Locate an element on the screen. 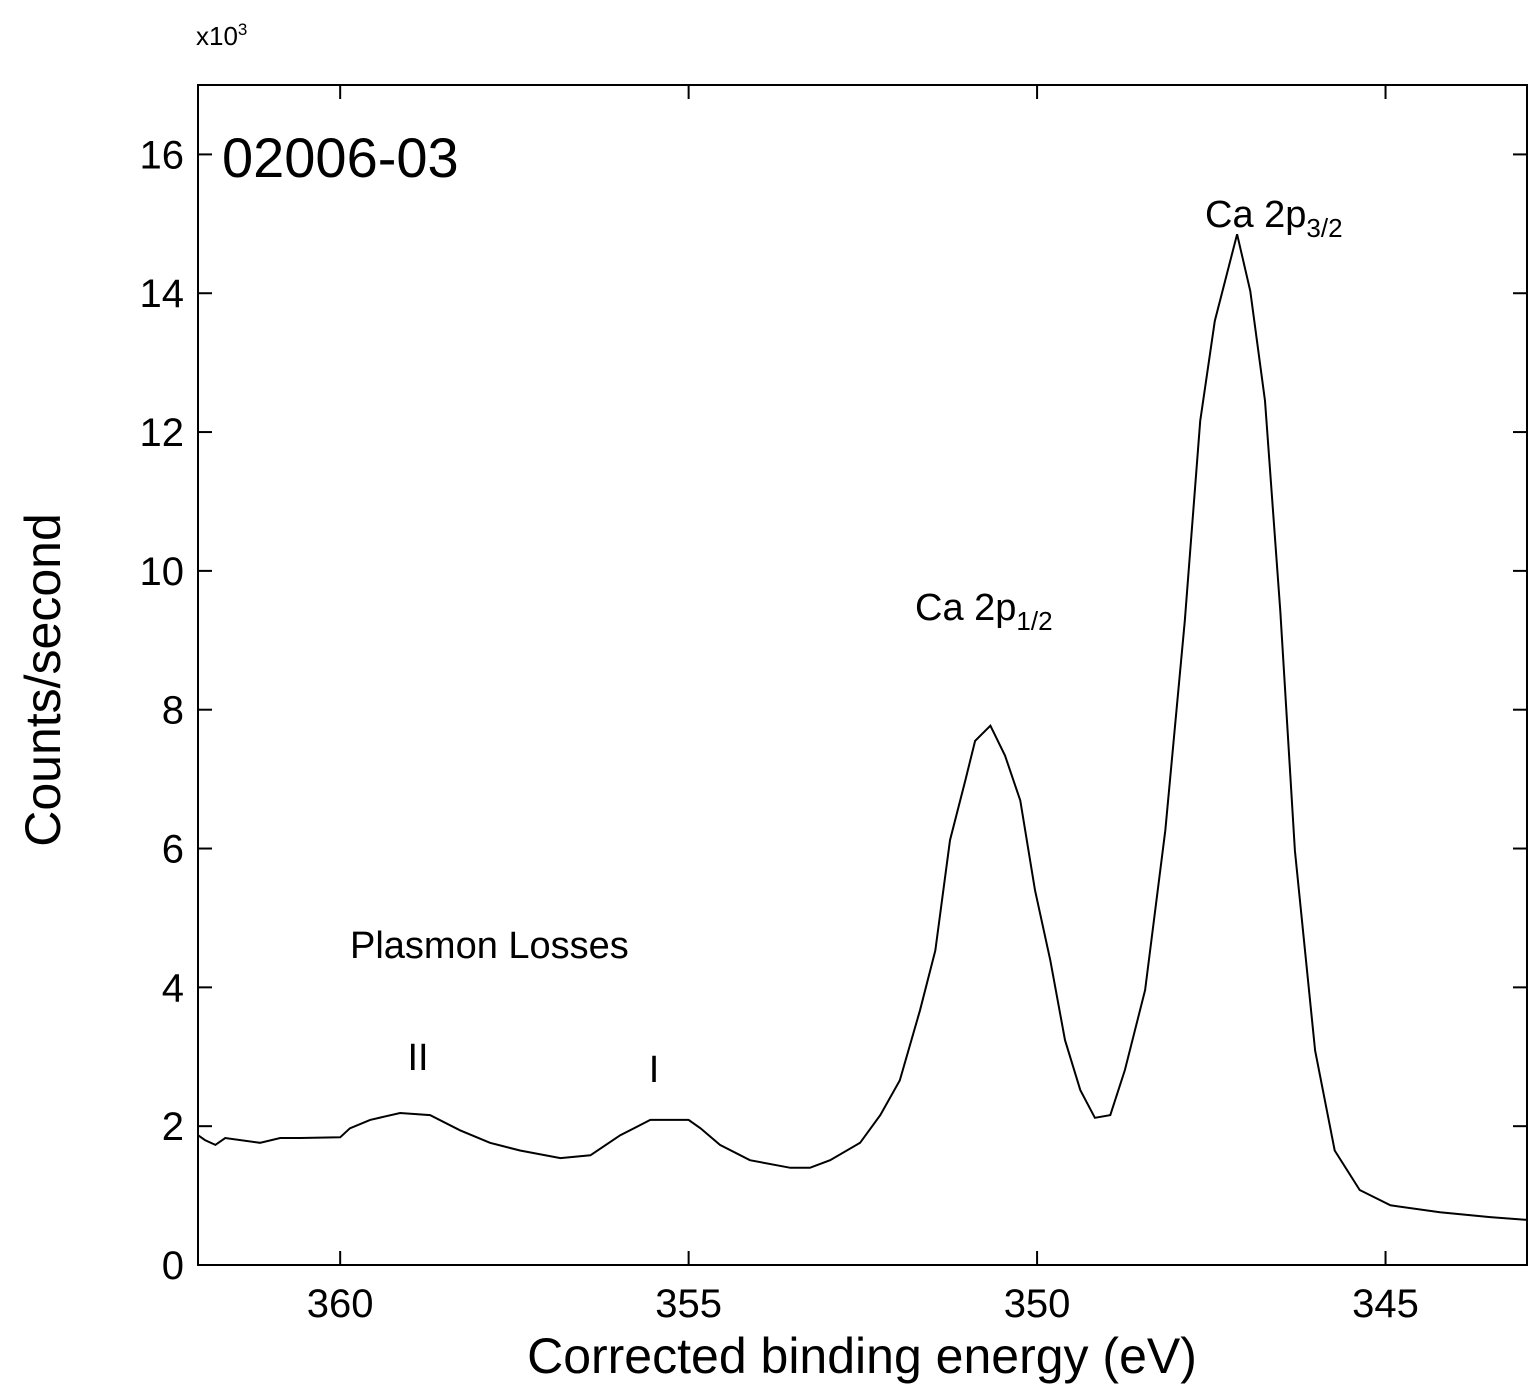 Image resolution: width=1536 pixels, height=1396 pixels. ca-2p32-label: Ca 2p3/2 is located at coordinates (1274, 218).